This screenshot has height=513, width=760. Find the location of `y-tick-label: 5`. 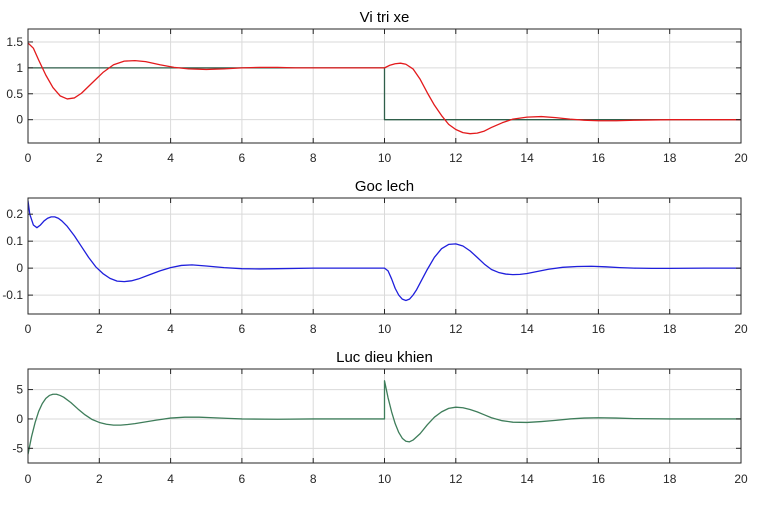

y-tick-label: 5 is located at coordinates (19, 390).